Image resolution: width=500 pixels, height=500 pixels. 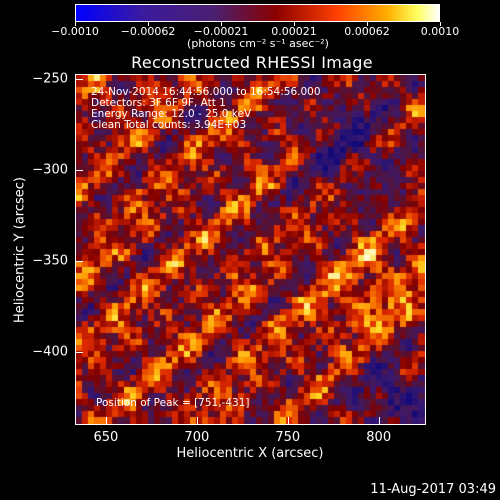 What do you see at coordinates (75, 31) in the screenshot?
I see `colorbar-tick-label: −0.0010` at bounding box center [75, 31].